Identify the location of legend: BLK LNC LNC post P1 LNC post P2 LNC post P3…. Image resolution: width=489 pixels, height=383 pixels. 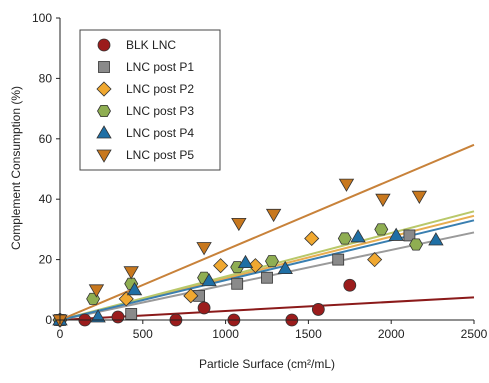
(150, 100).